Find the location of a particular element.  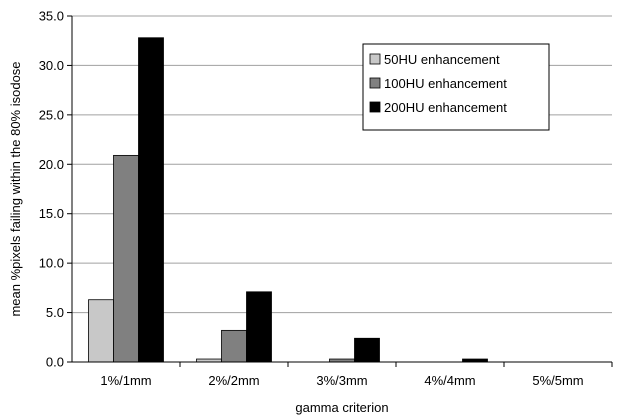

legend-label: 100HU enhancement is located at coordinates (445, 83).